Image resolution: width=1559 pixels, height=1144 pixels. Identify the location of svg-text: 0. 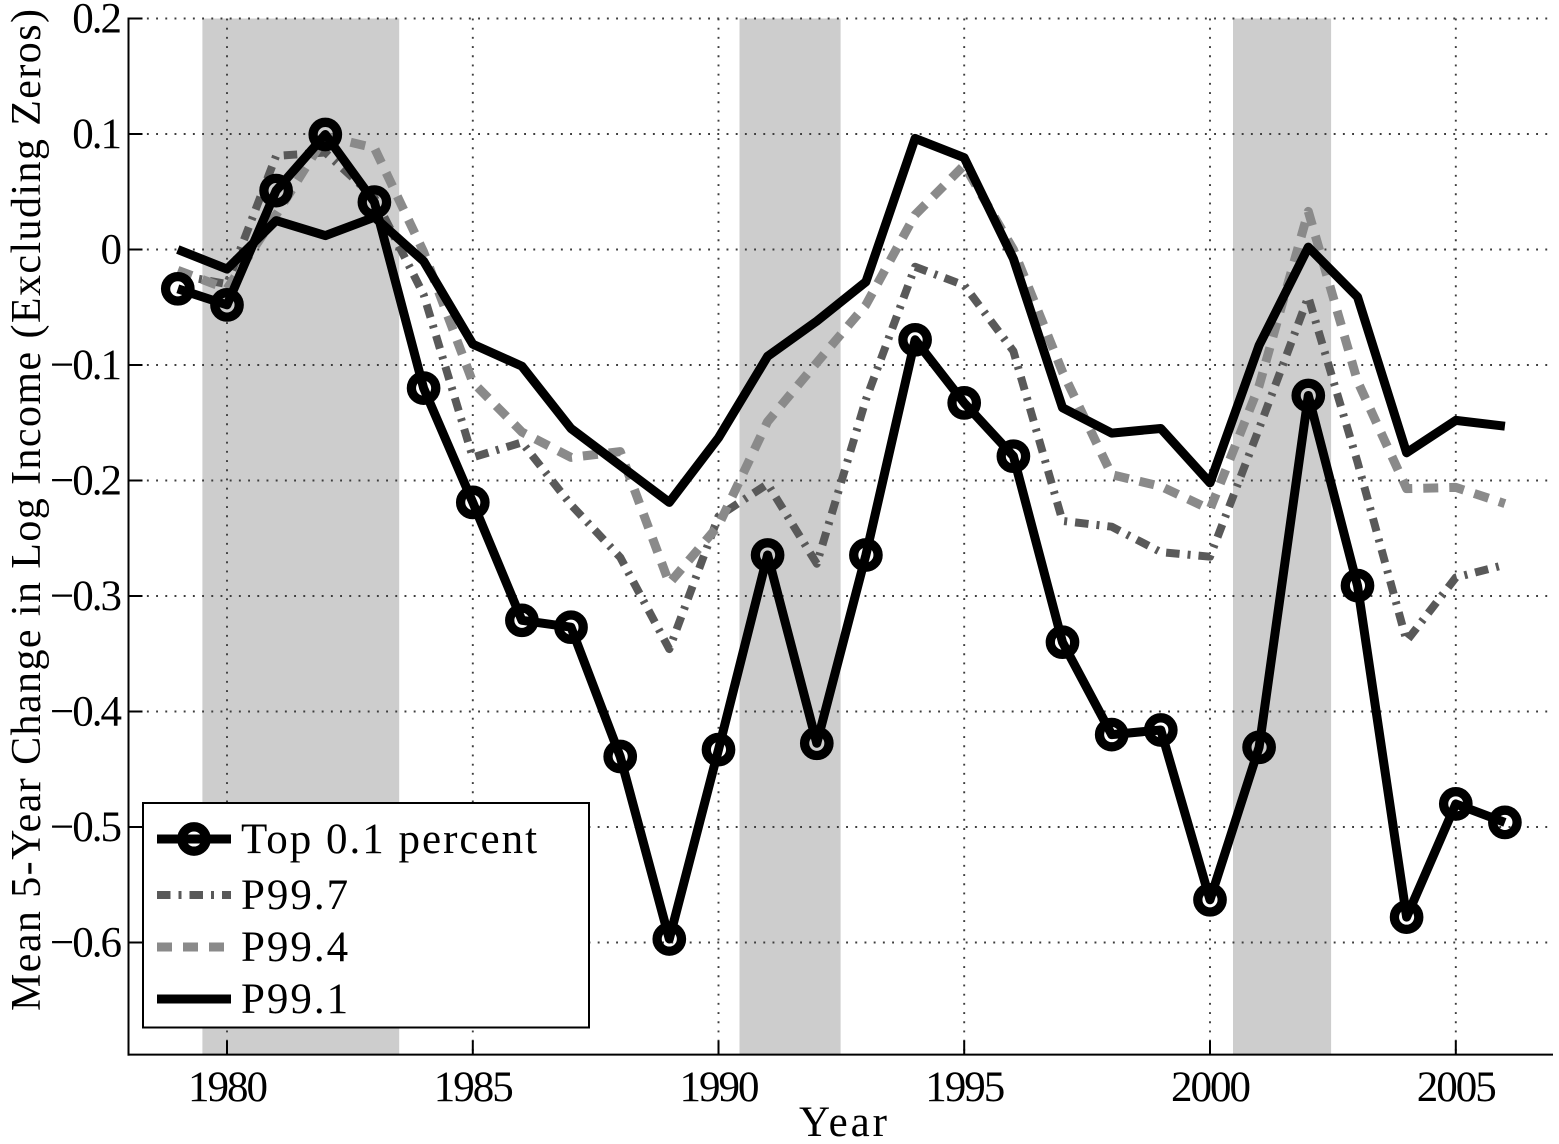
(111, 250).